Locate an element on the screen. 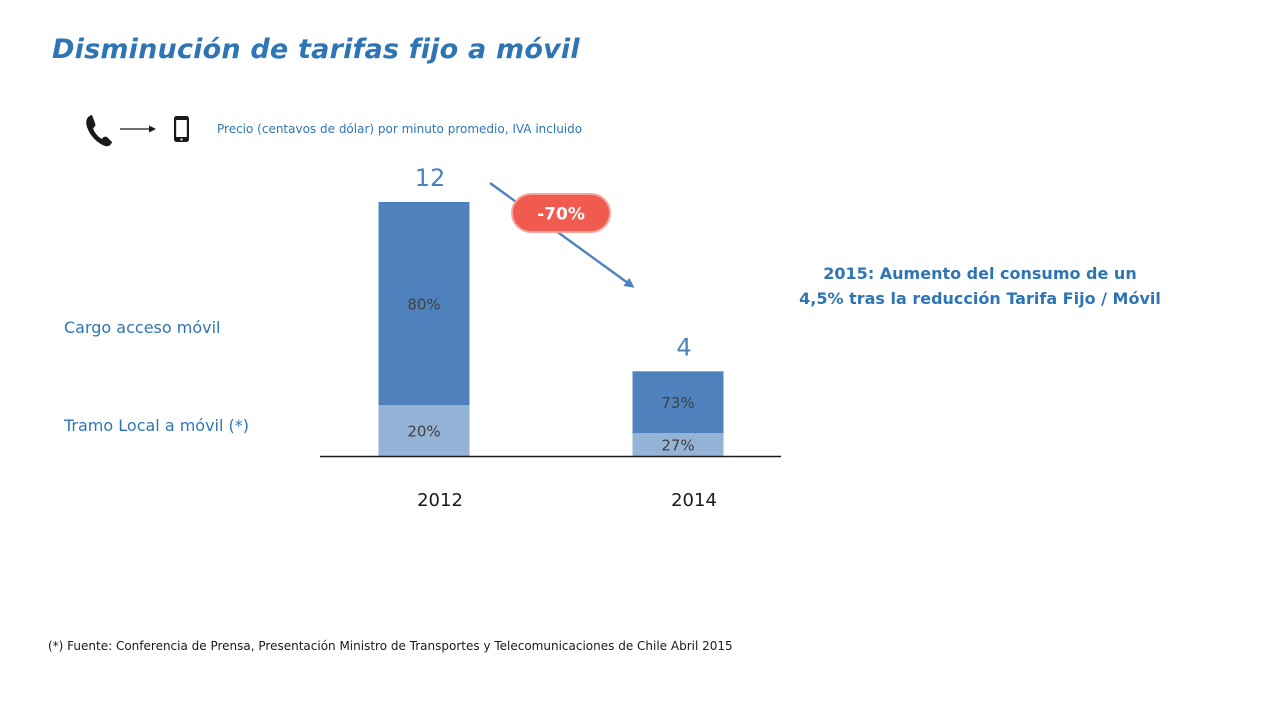  change-badge: -70% is located at coordinates (561, 213).